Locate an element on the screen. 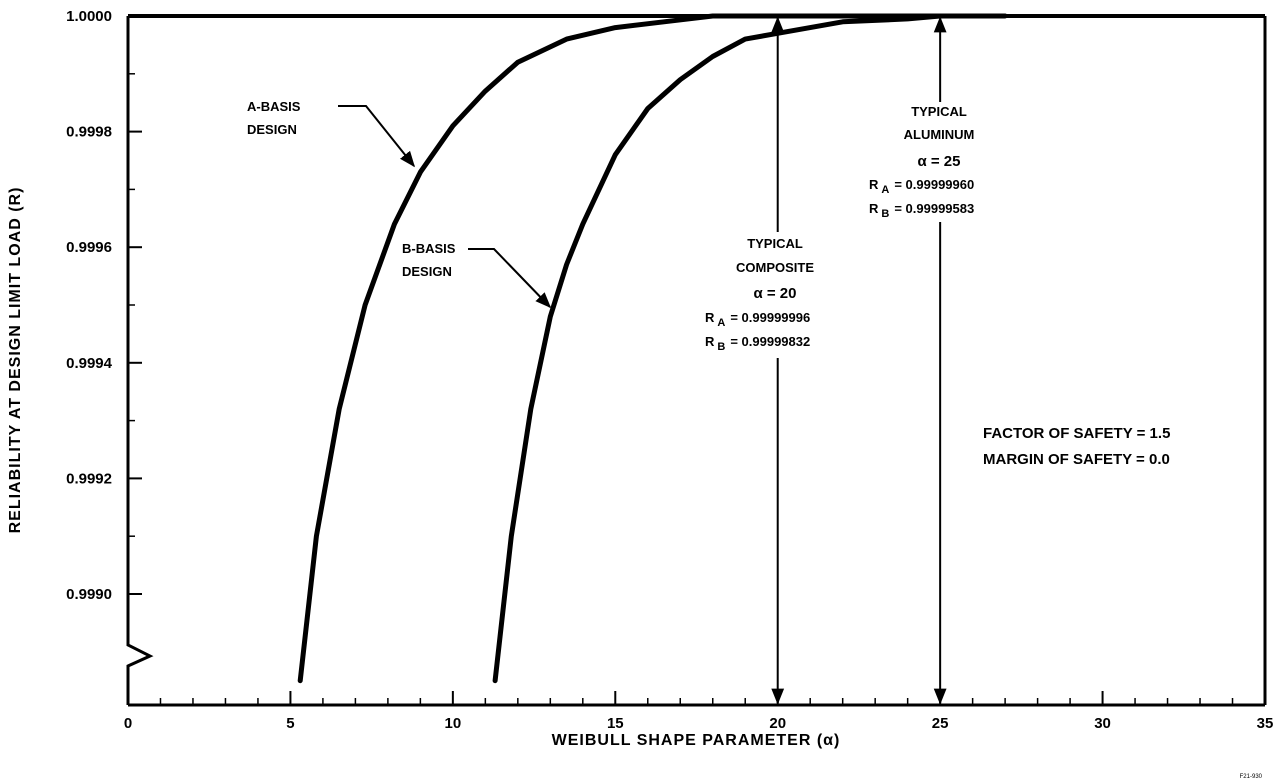 This screenshot has width=1286, height=782. x-tick-label: 30 is located at coordinates (1102, 723).